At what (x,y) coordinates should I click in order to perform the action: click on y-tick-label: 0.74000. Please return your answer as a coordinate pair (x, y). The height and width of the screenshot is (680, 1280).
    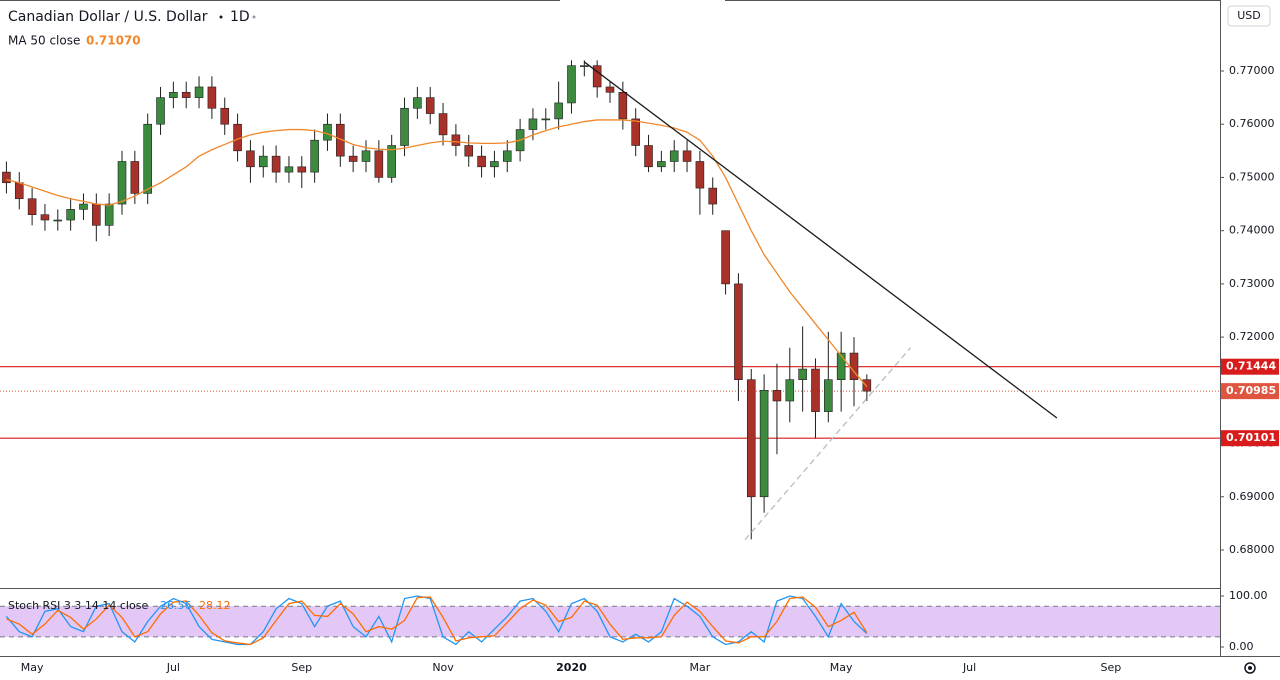
    Looking at the image, I should click on (1252, 230).